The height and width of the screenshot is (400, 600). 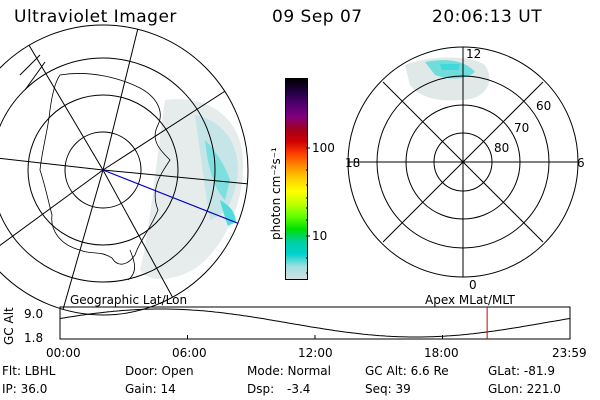 What do you see at coordinates (473, 285) in the screenshot?
I see `mlt-label-0: 0` at bounding box center [473, 285].